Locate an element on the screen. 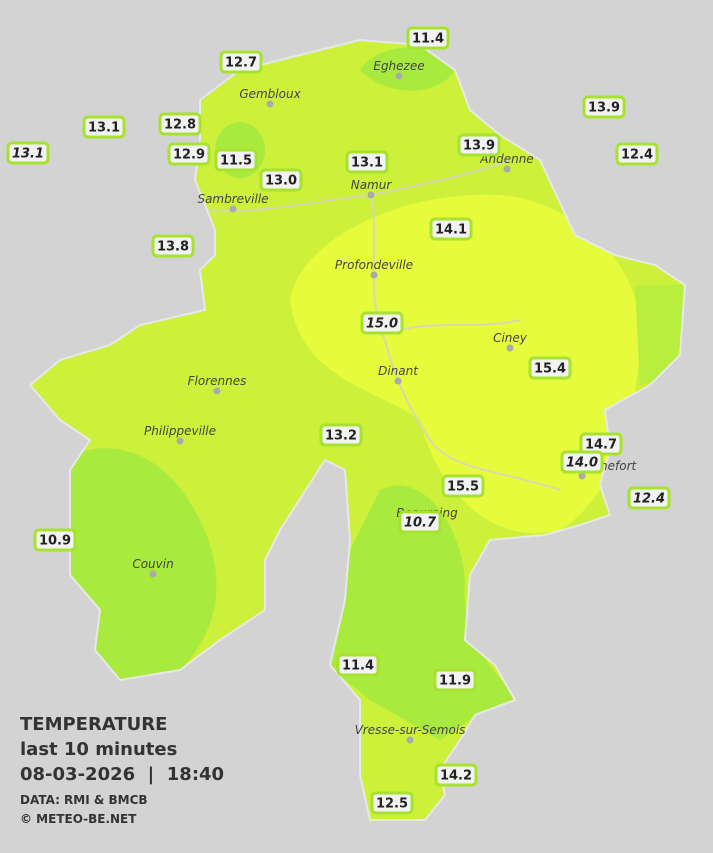 This screenshot has width=713, height=853. town-label: Couvin is located at coordinates (152, 564).